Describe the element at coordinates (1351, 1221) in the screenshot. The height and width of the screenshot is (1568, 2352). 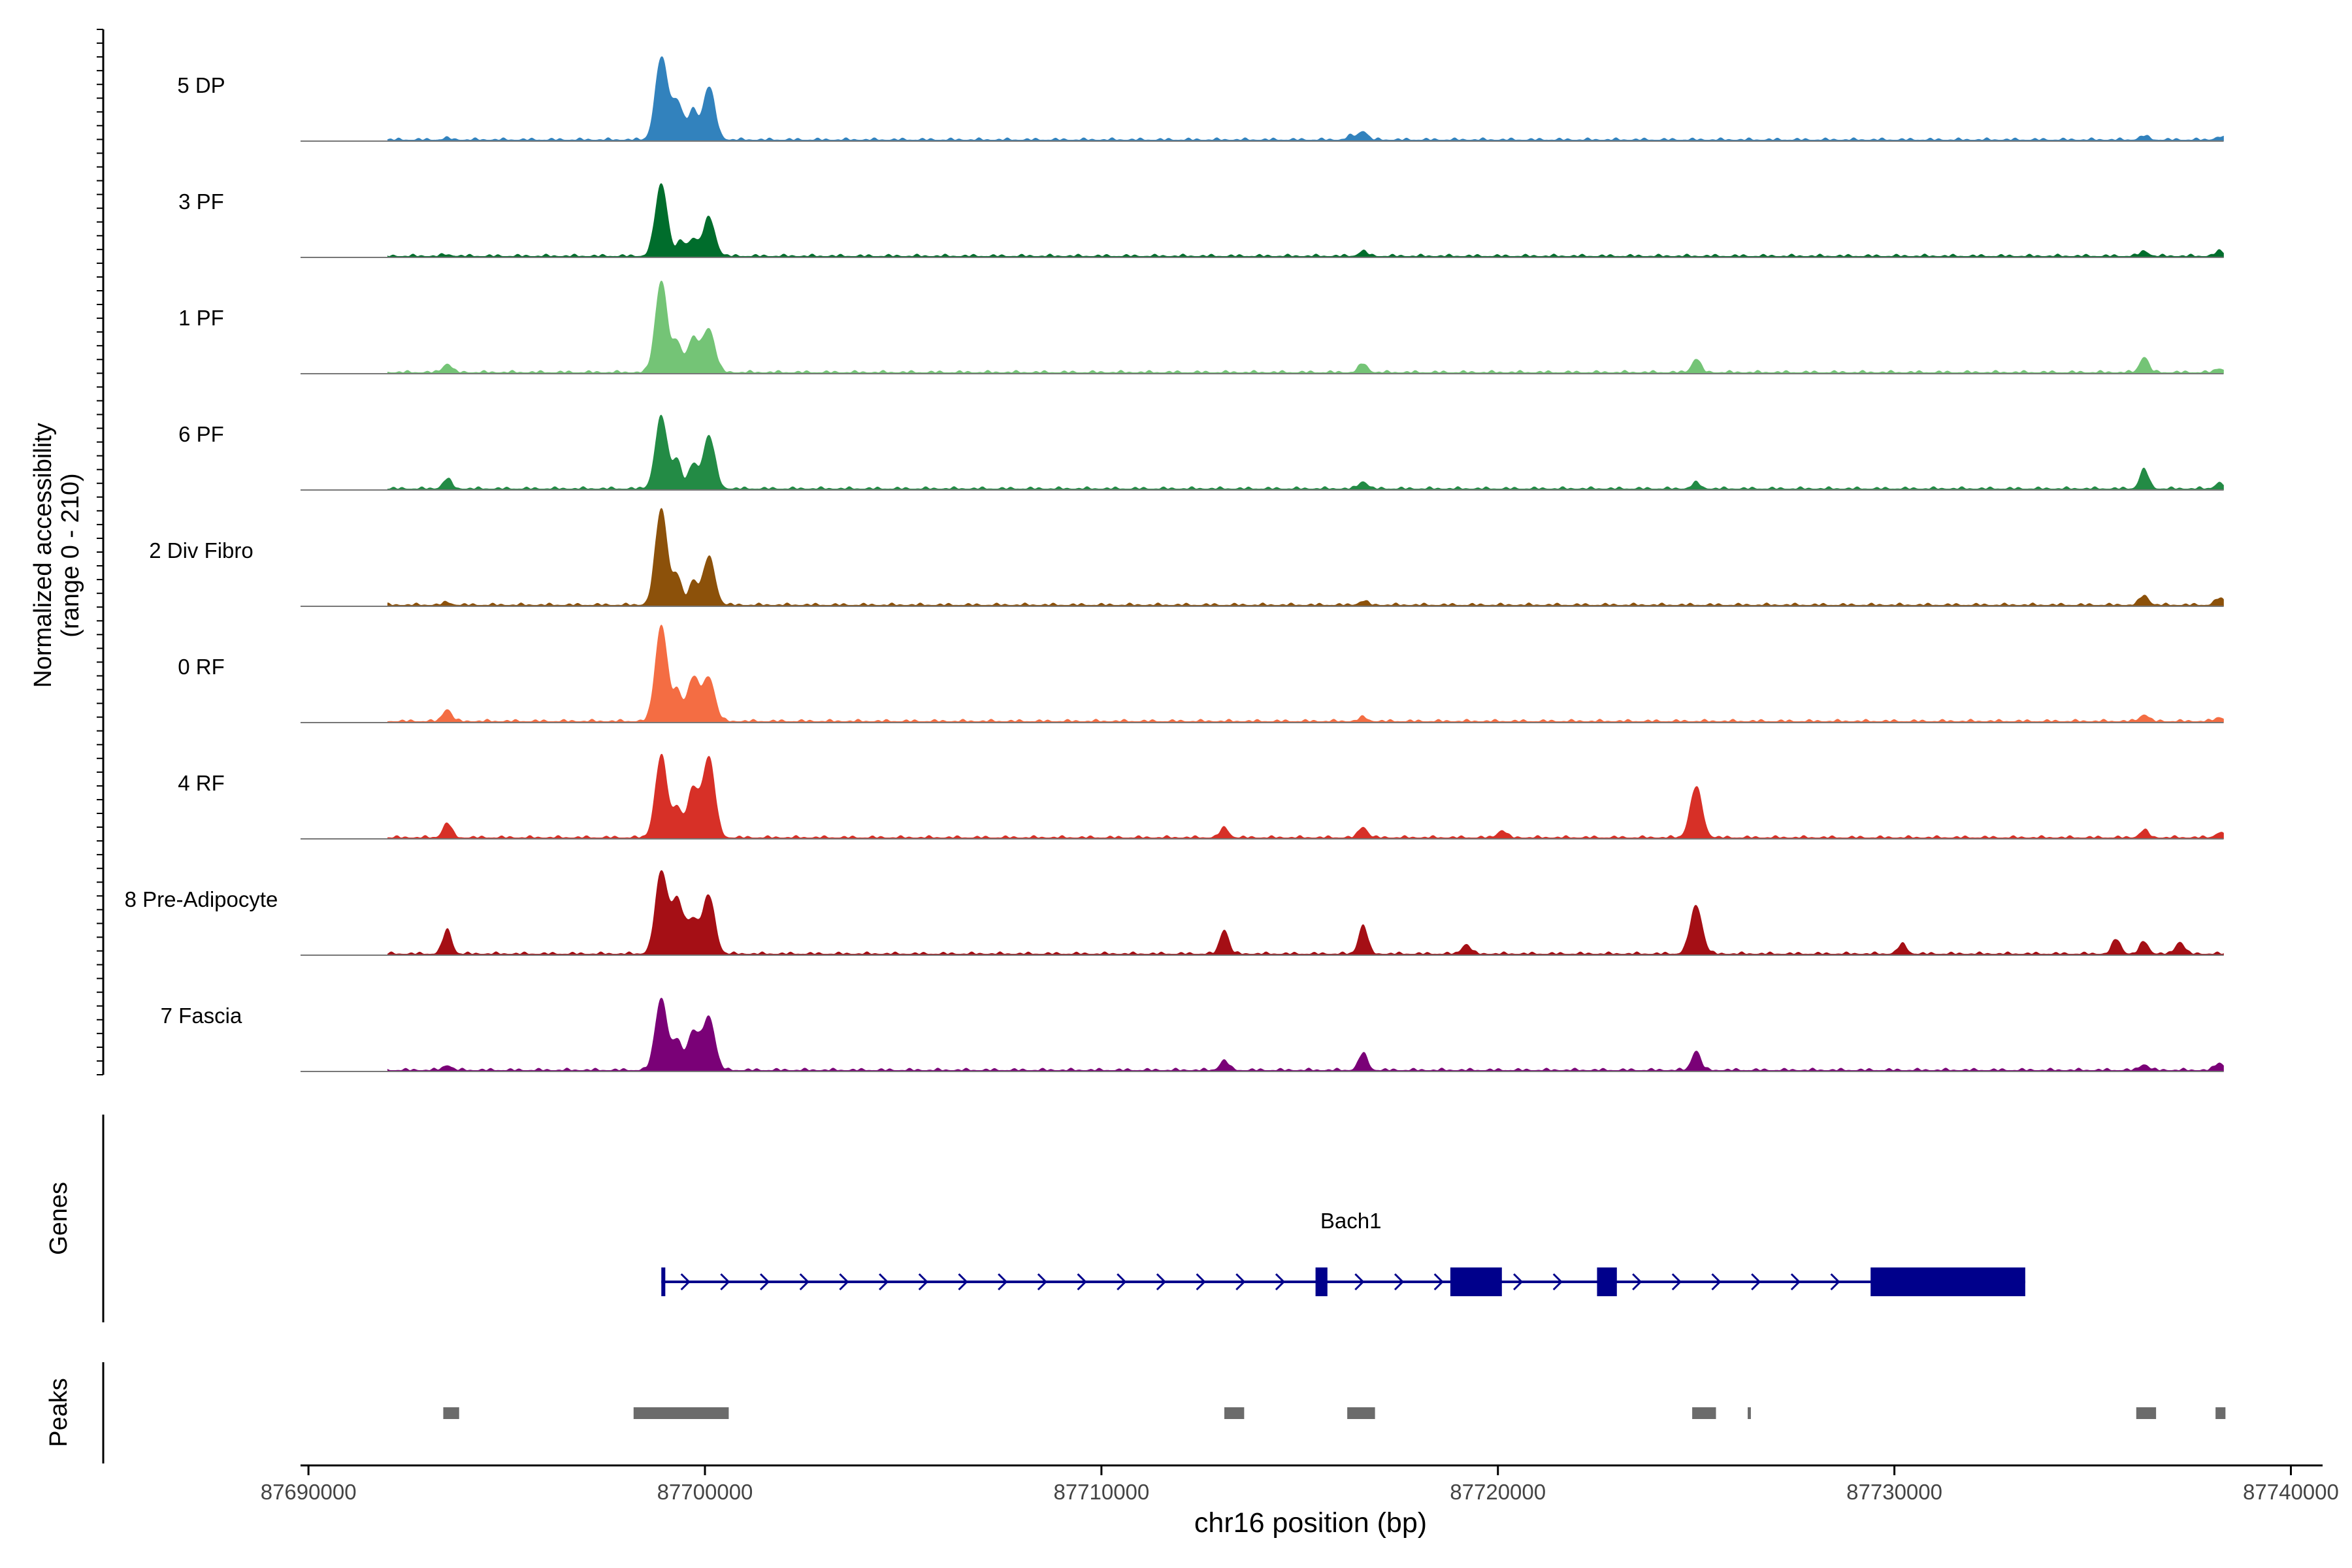
I see `gene-name-label: Bach1` at that location.